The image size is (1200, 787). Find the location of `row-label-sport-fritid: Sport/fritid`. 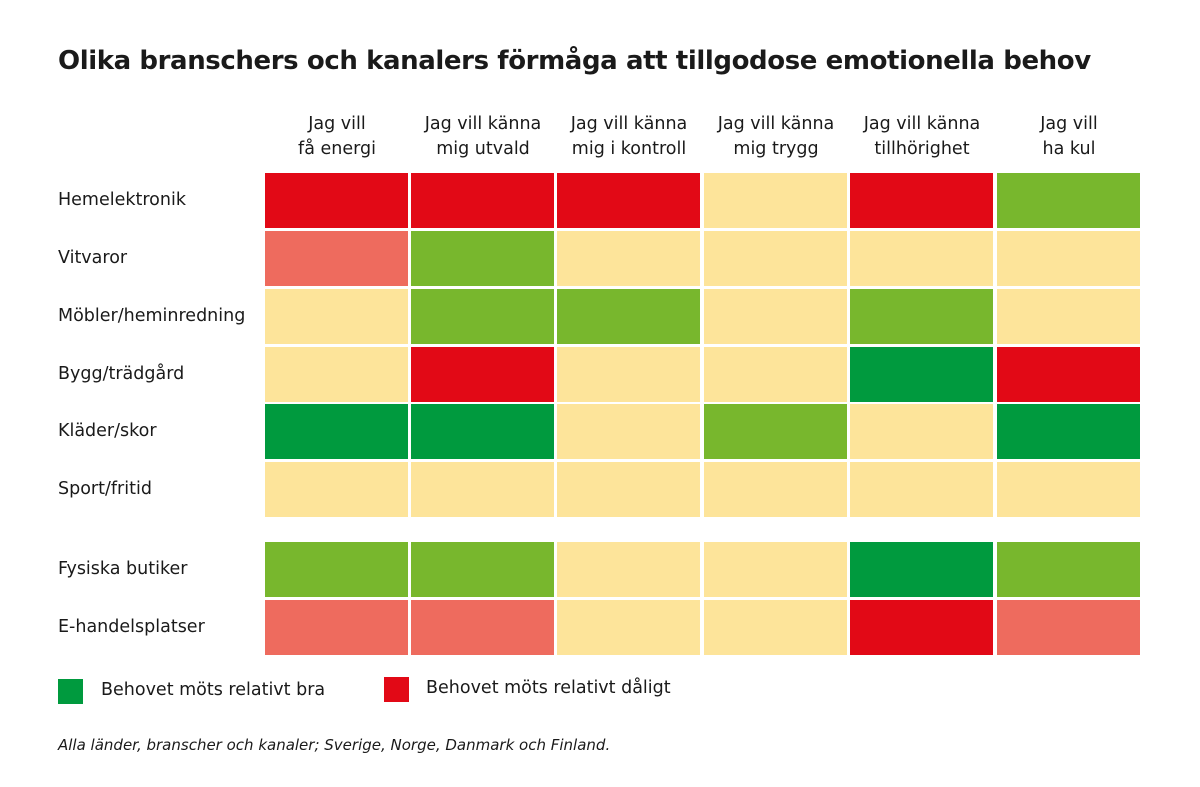

row-label-sport-fritid: Sport/fritid is located at coordinates (105, 489).